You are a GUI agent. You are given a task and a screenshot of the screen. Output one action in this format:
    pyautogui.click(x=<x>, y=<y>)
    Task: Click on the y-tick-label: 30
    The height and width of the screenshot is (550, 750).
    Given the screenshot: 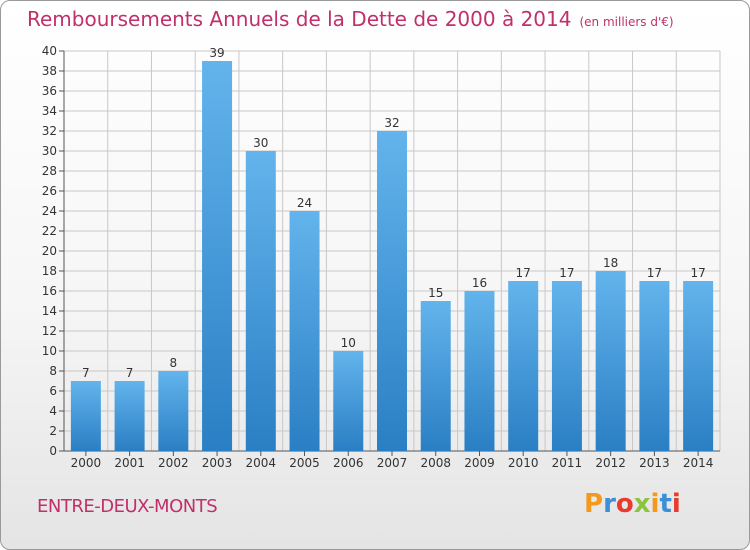 What is the action you would take?
    pyautogui.click(x=49, y=151)
    